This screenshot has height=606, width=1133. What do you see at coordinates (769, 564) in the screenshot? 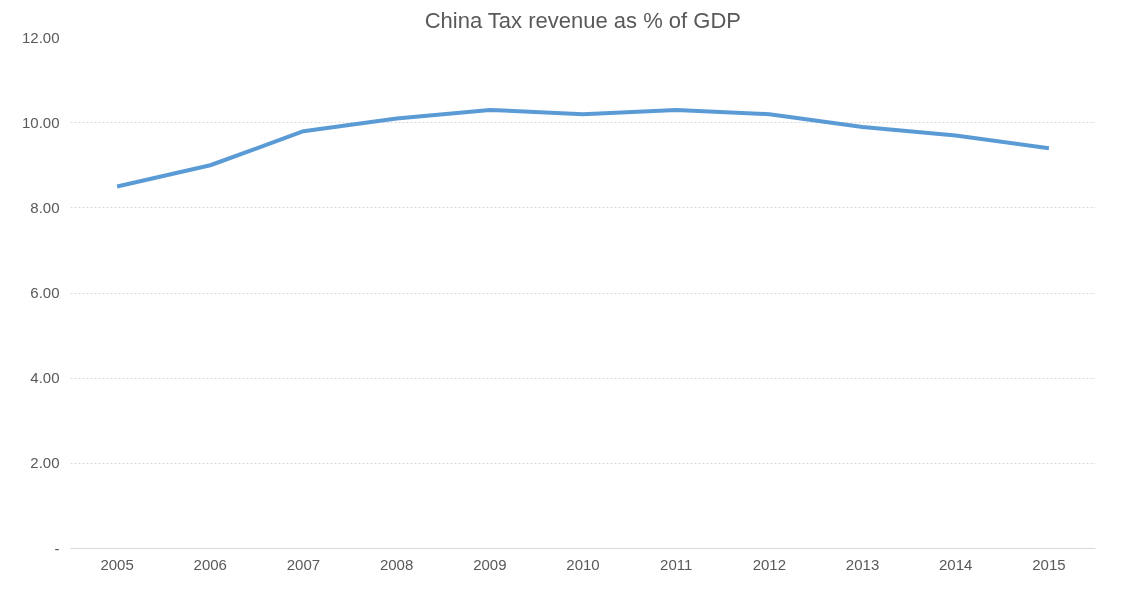
I see `x-tick-label: 2012` at bounding box center [769, 564].